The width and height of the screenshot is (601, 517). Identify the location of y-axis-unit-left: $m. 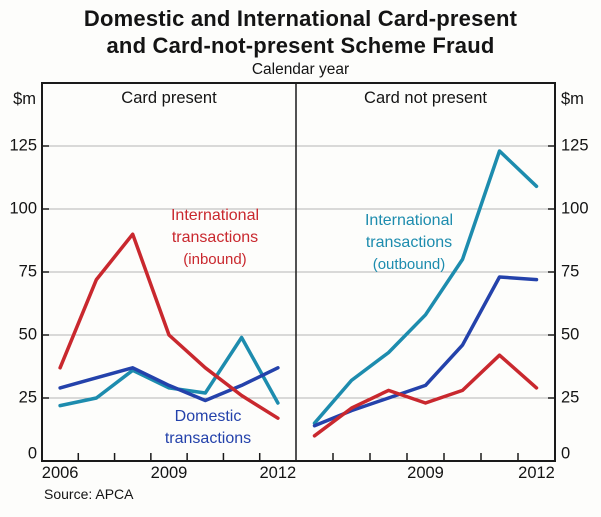
(24, 99).